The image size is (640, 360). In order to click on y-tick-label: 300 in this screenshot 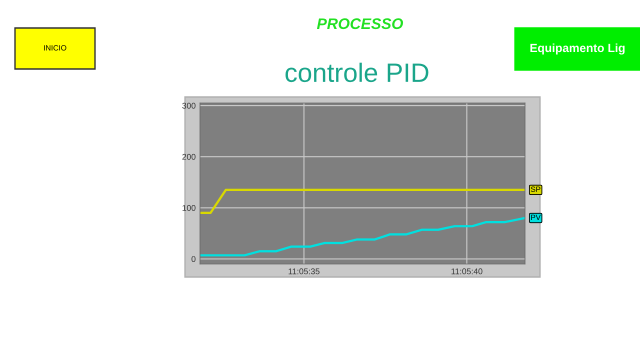, I will do `click(189, 105)`.